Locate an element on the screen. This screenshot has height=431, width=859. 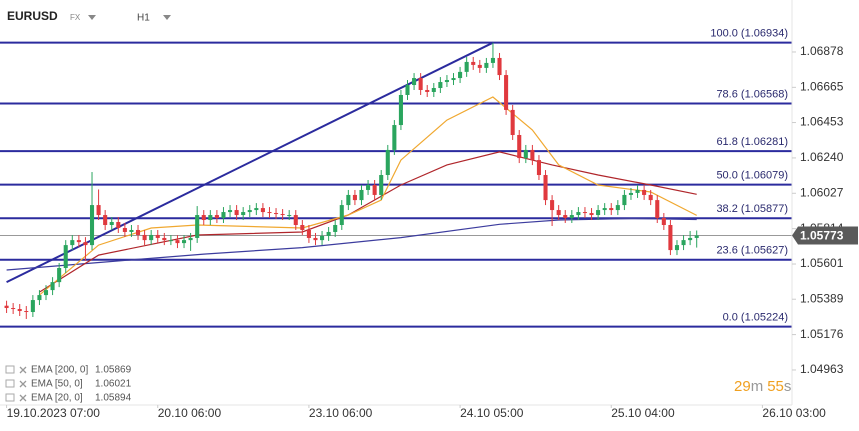
legend-value: 1.06021 is located at coordinates (113, 384).